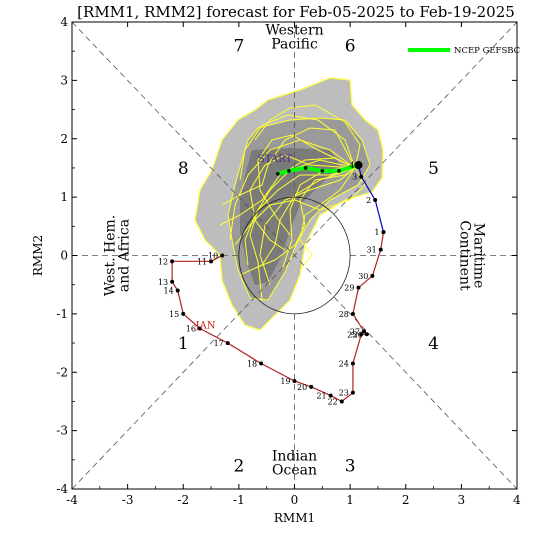  I want to click on point-label: 28, so click(344, 314).